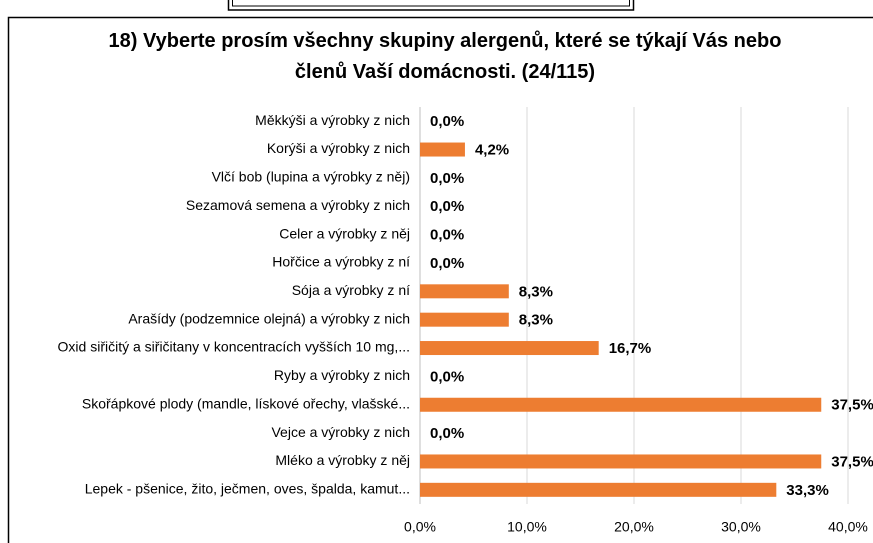 The image size is (873, 543). I want to click on x-tick-label: 0,0%, so click(420, 527).